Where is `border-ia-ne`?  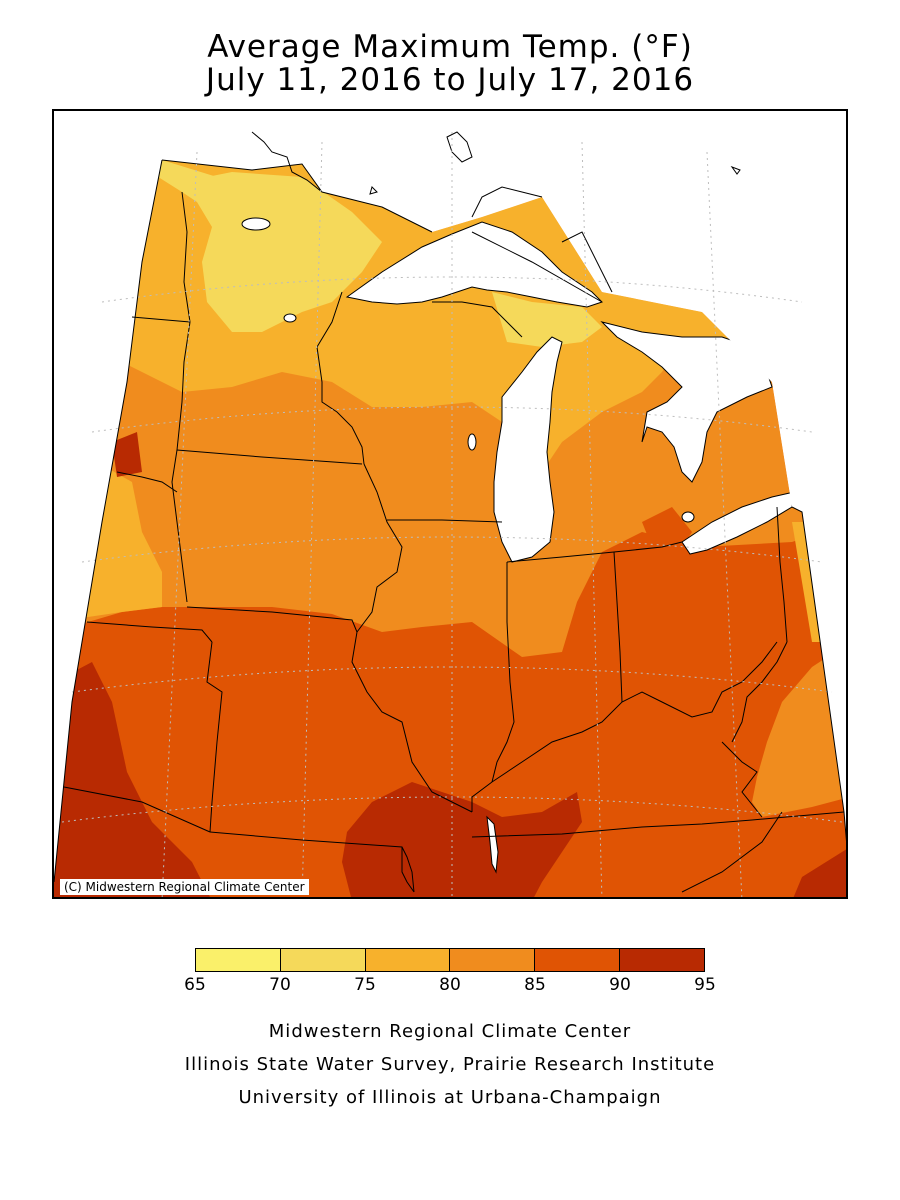
border-ia-ne is located at coordinates (179, 526).